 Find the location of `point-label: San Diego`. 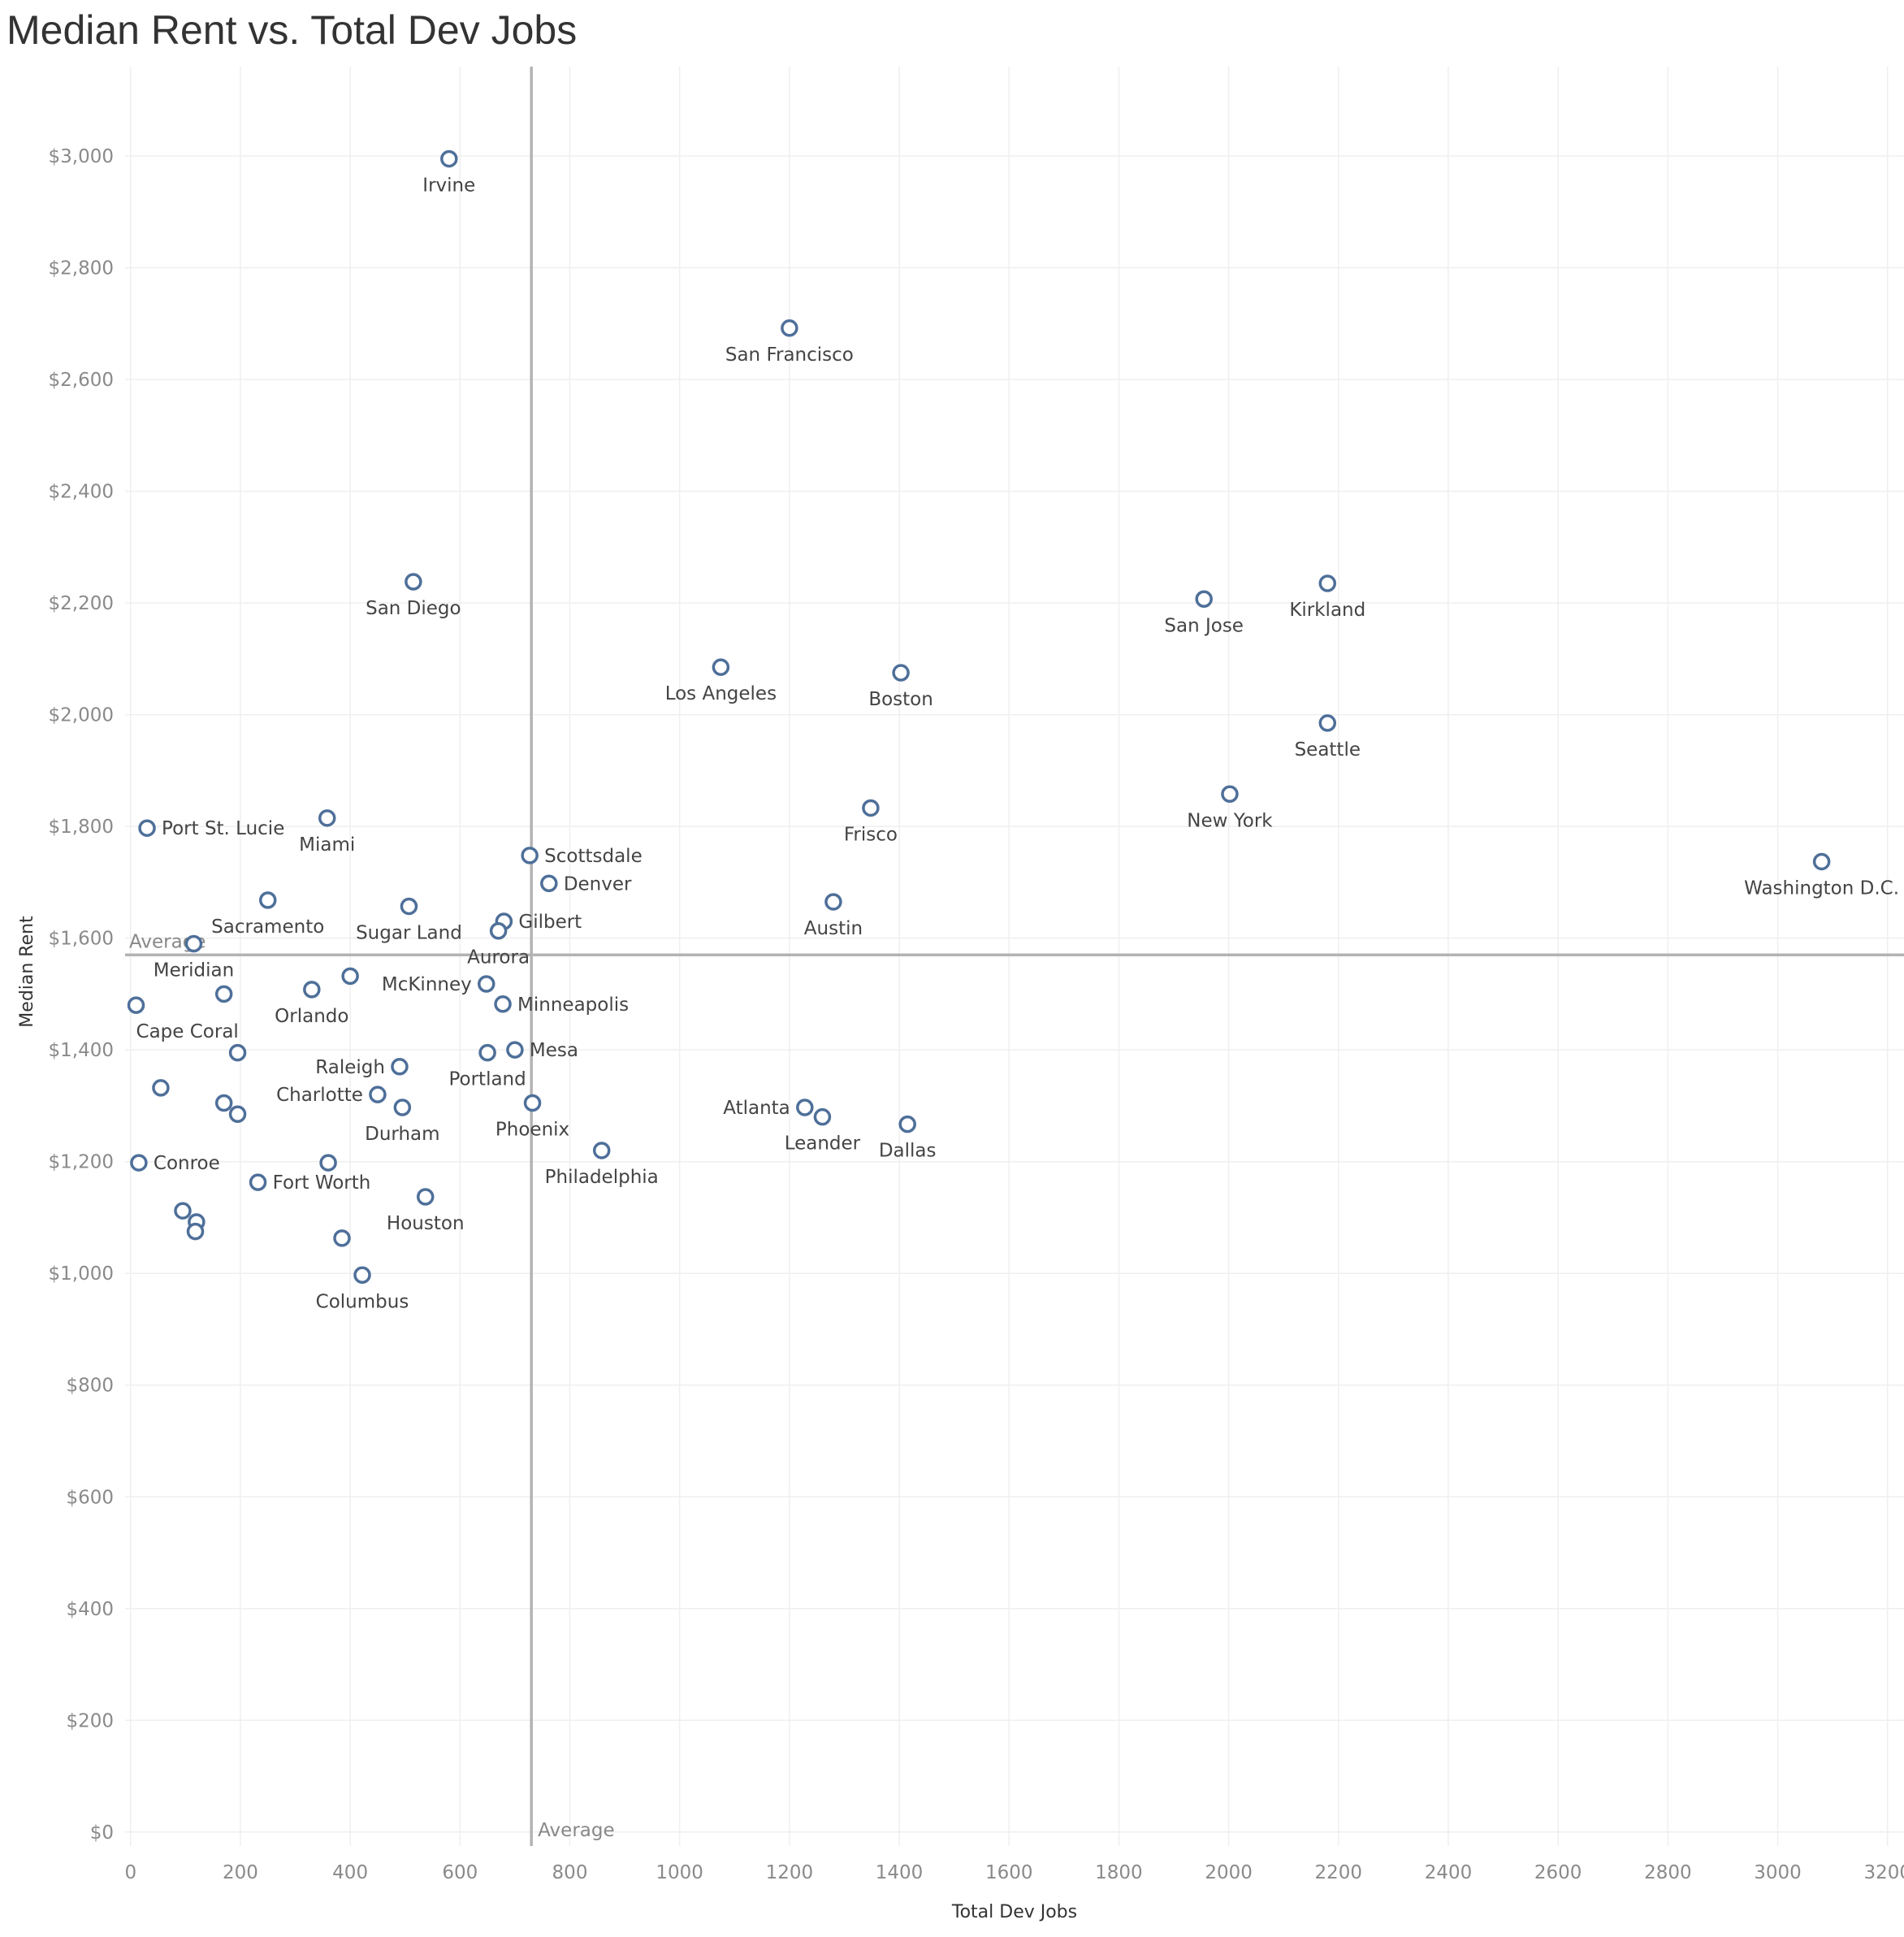

point-label: San Diego is located at coordinates (414, 609).